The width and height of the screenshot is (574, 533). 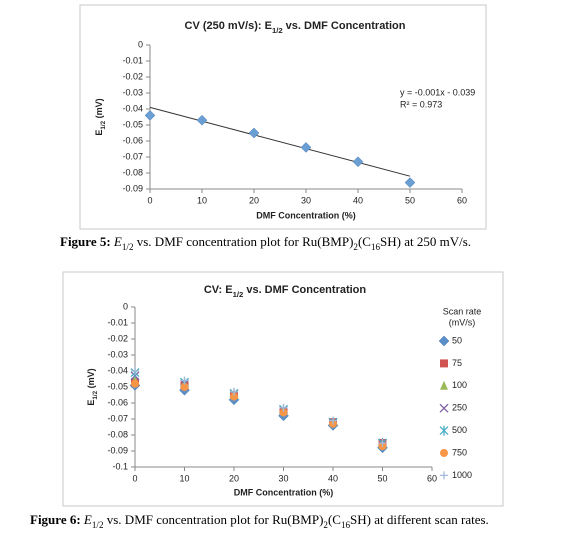 I want to click on y-axis-label-part: (mV), so click(x=91, y=379).